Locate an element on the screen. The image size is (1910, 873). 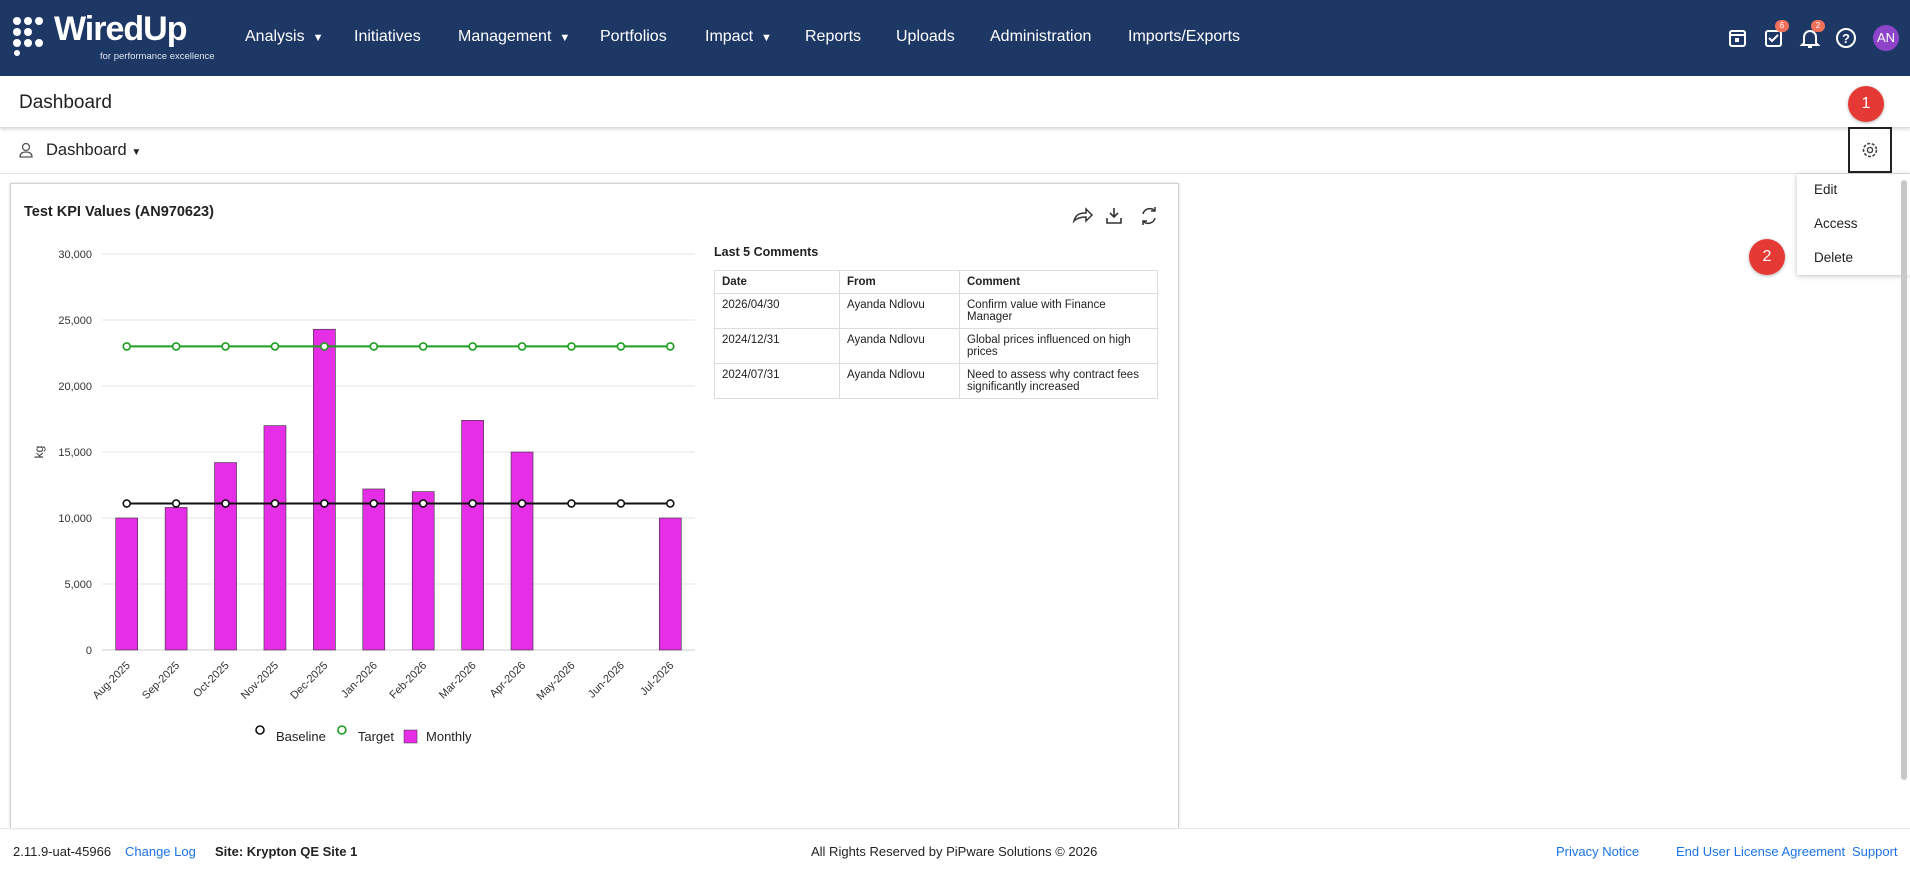
settings-button is located at coordinates (1870, 150).